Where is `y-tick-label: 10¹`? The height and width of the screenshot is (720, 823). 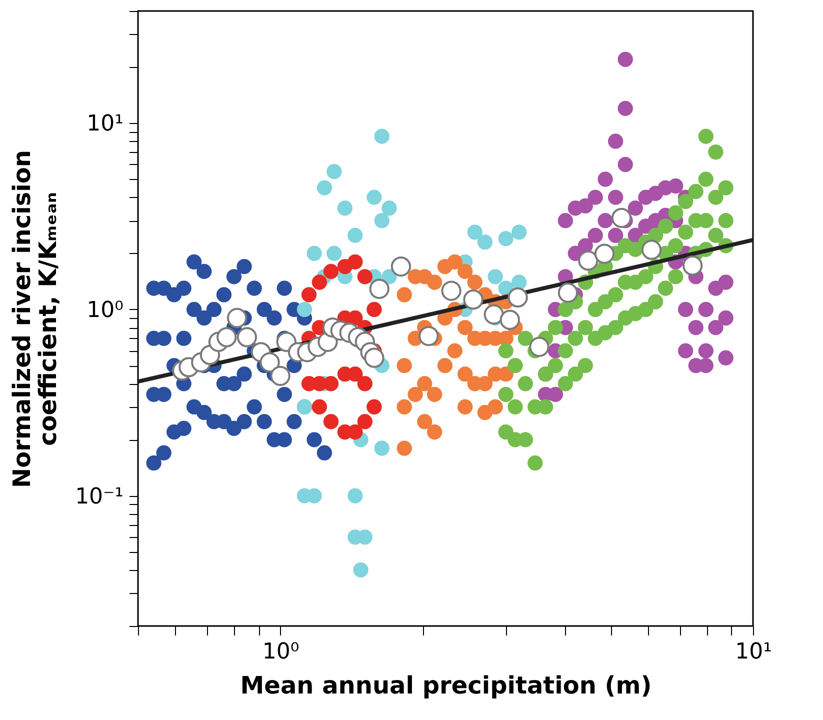
y-tick-label: 10¹ is located at coordinates (105, 124).